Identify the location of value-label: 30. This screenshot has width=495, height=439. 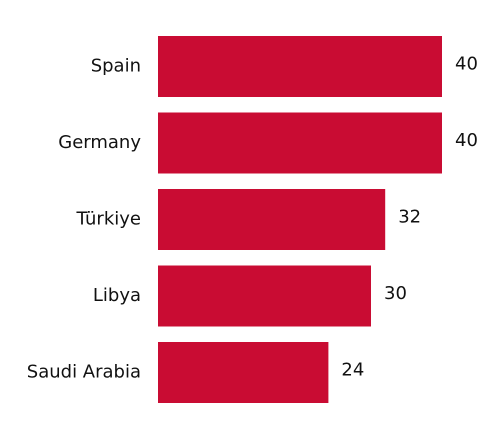
(395, 293).